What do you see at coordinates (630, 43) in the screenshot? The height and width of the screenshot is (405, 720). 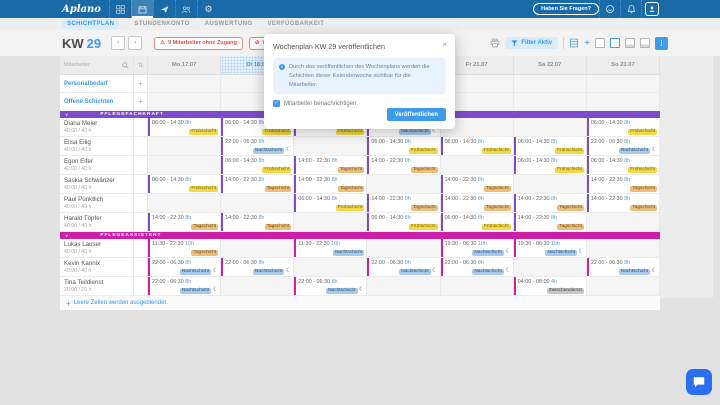 I see `view-toggle-3-icon` at bounding box center [630, 43].